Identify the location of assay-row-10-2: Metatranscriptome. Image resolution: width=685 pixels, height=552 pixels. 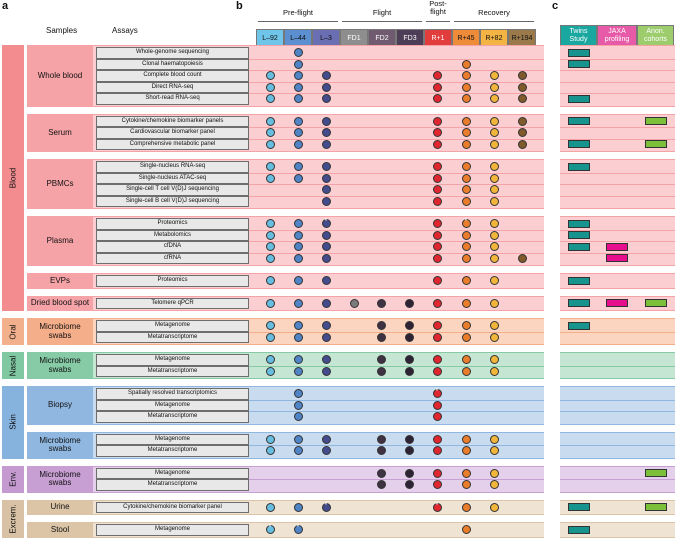
(172, 451).